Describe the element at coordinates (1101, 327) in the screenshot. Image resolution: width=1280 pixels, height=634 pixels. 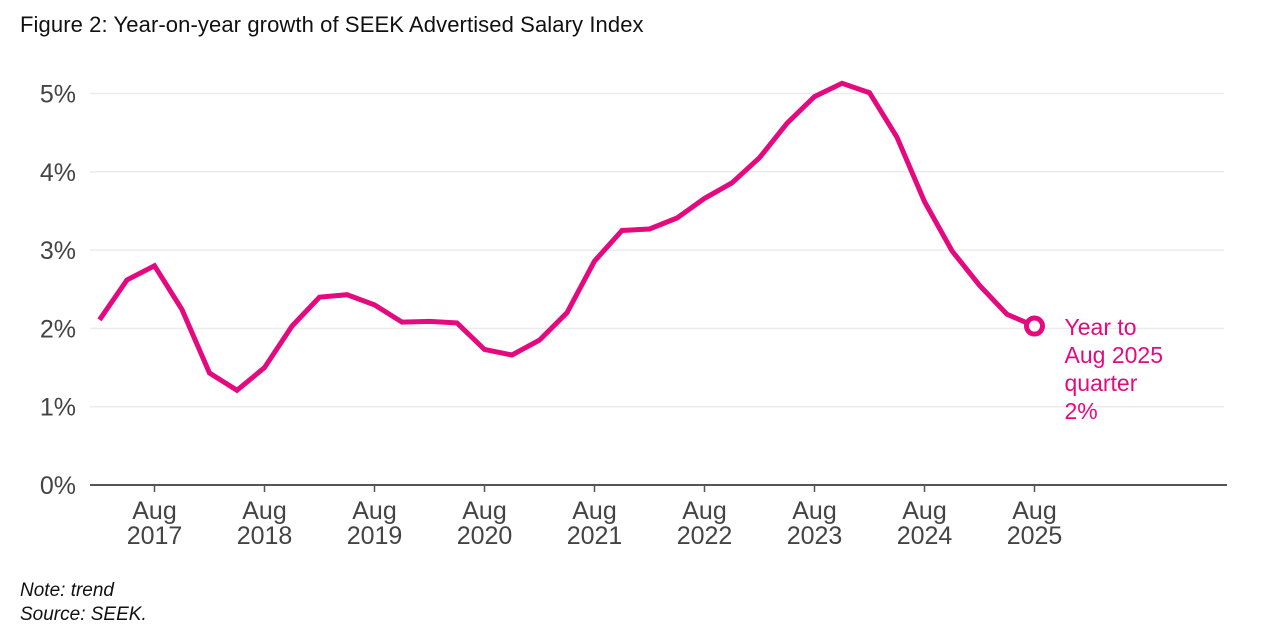
I see `annotation-text: Year to` at that location.